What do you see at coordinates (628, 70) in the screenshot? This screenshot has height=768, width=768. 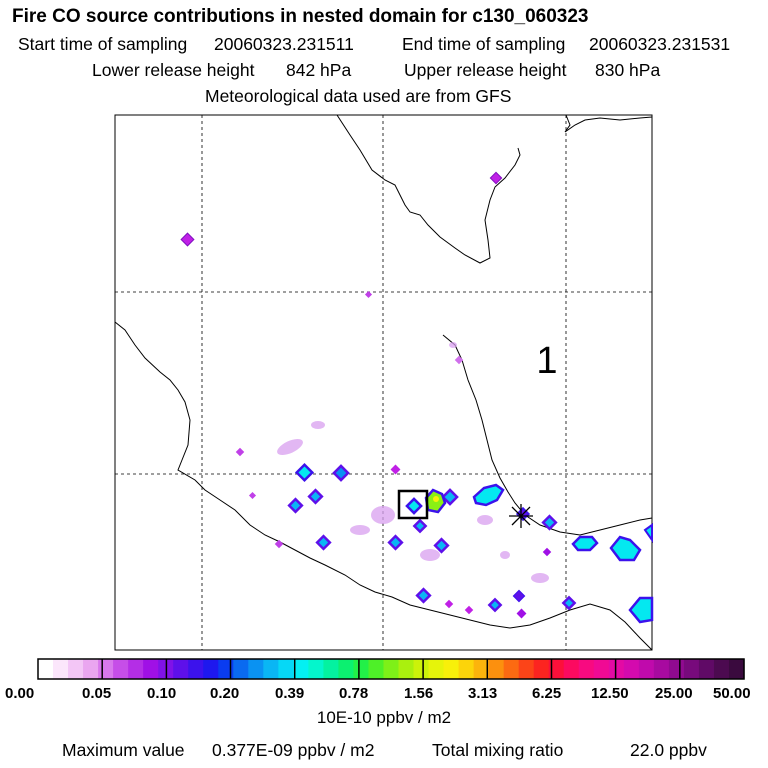 I see `upper-release-value: 830 hPa` at bounding box center [628, 70].